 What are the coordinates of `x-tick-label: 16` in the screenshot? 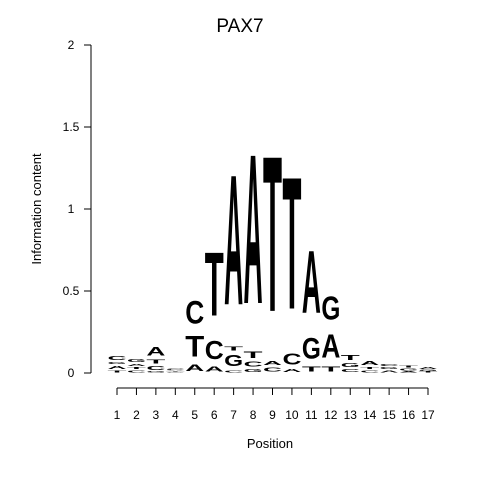 It's located at (409, 415).